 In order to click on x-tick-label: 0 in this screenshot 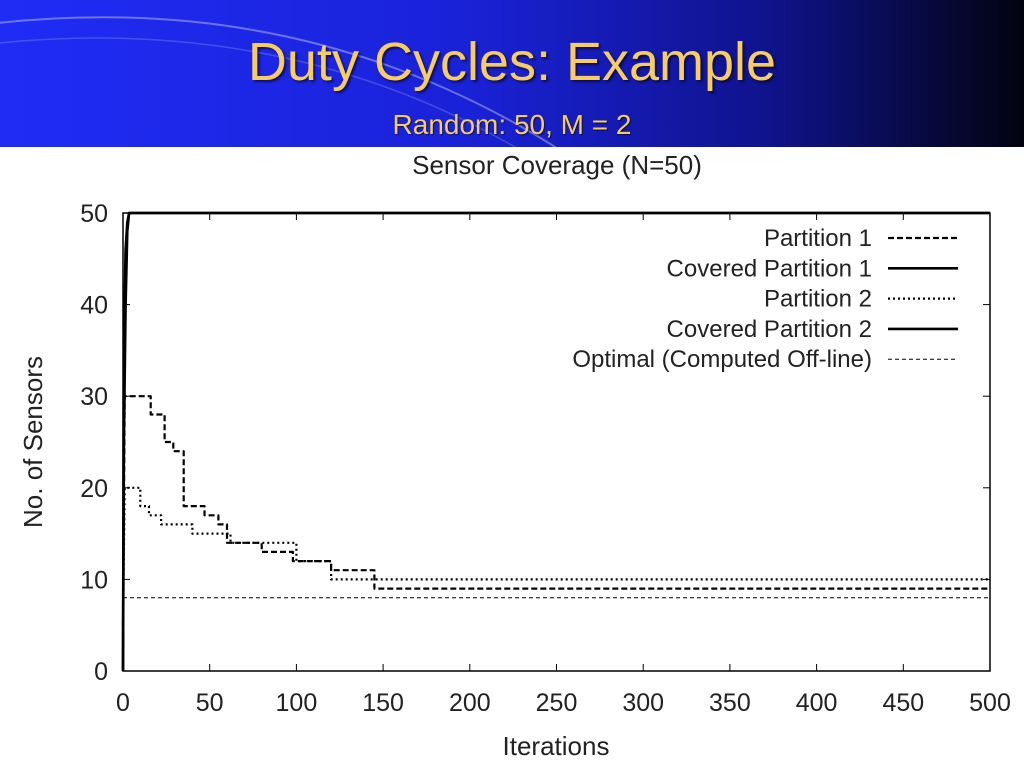, I will do `click(123, 703)`.